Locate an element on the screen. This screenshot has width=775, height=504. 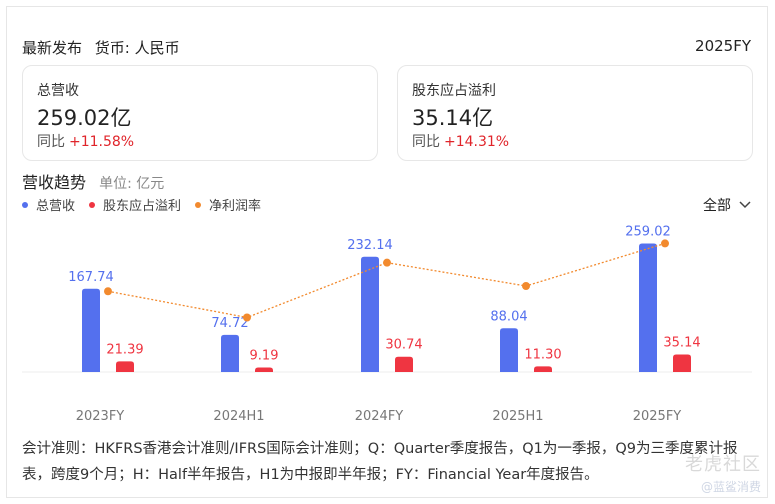
legend-label-revenue: 总营收 is located at coordinates (56, 206).